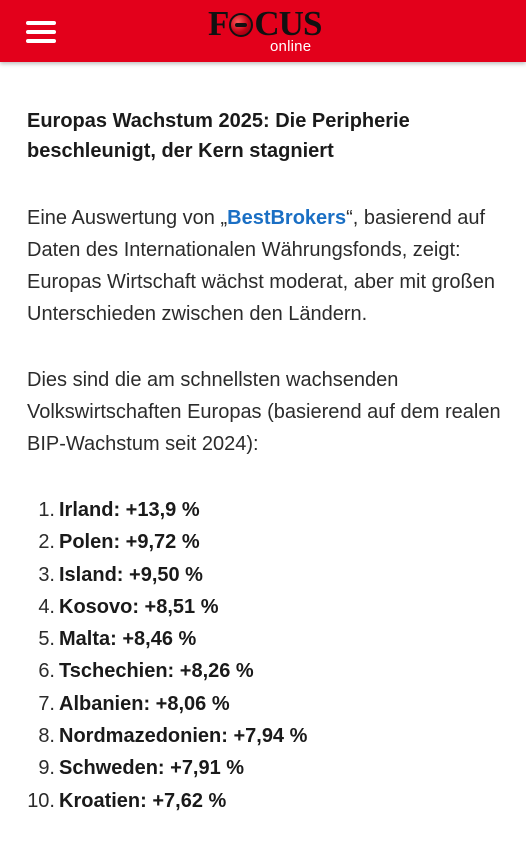  I want to click on list-item-text: Irland: +13,9 %, so click(129, 510).